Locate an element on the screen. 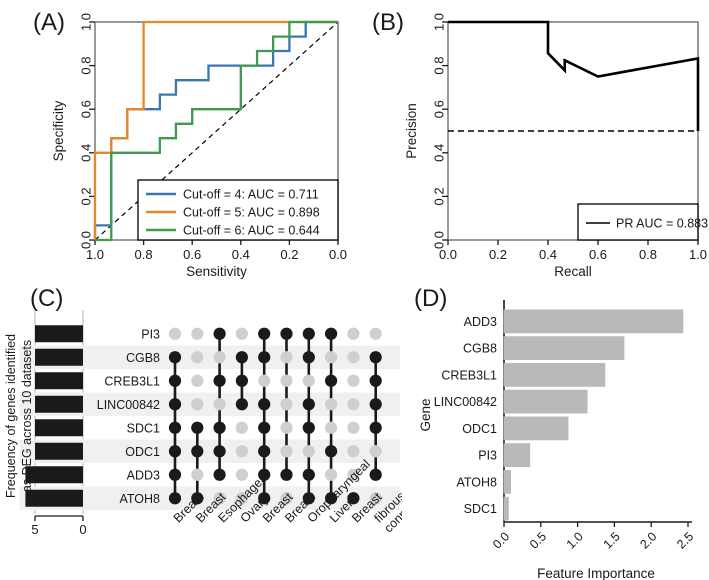 This screenshot has height=580, width=709. panel-d-x-axis-title: Feature Importance is located at coordinates (596, 573).